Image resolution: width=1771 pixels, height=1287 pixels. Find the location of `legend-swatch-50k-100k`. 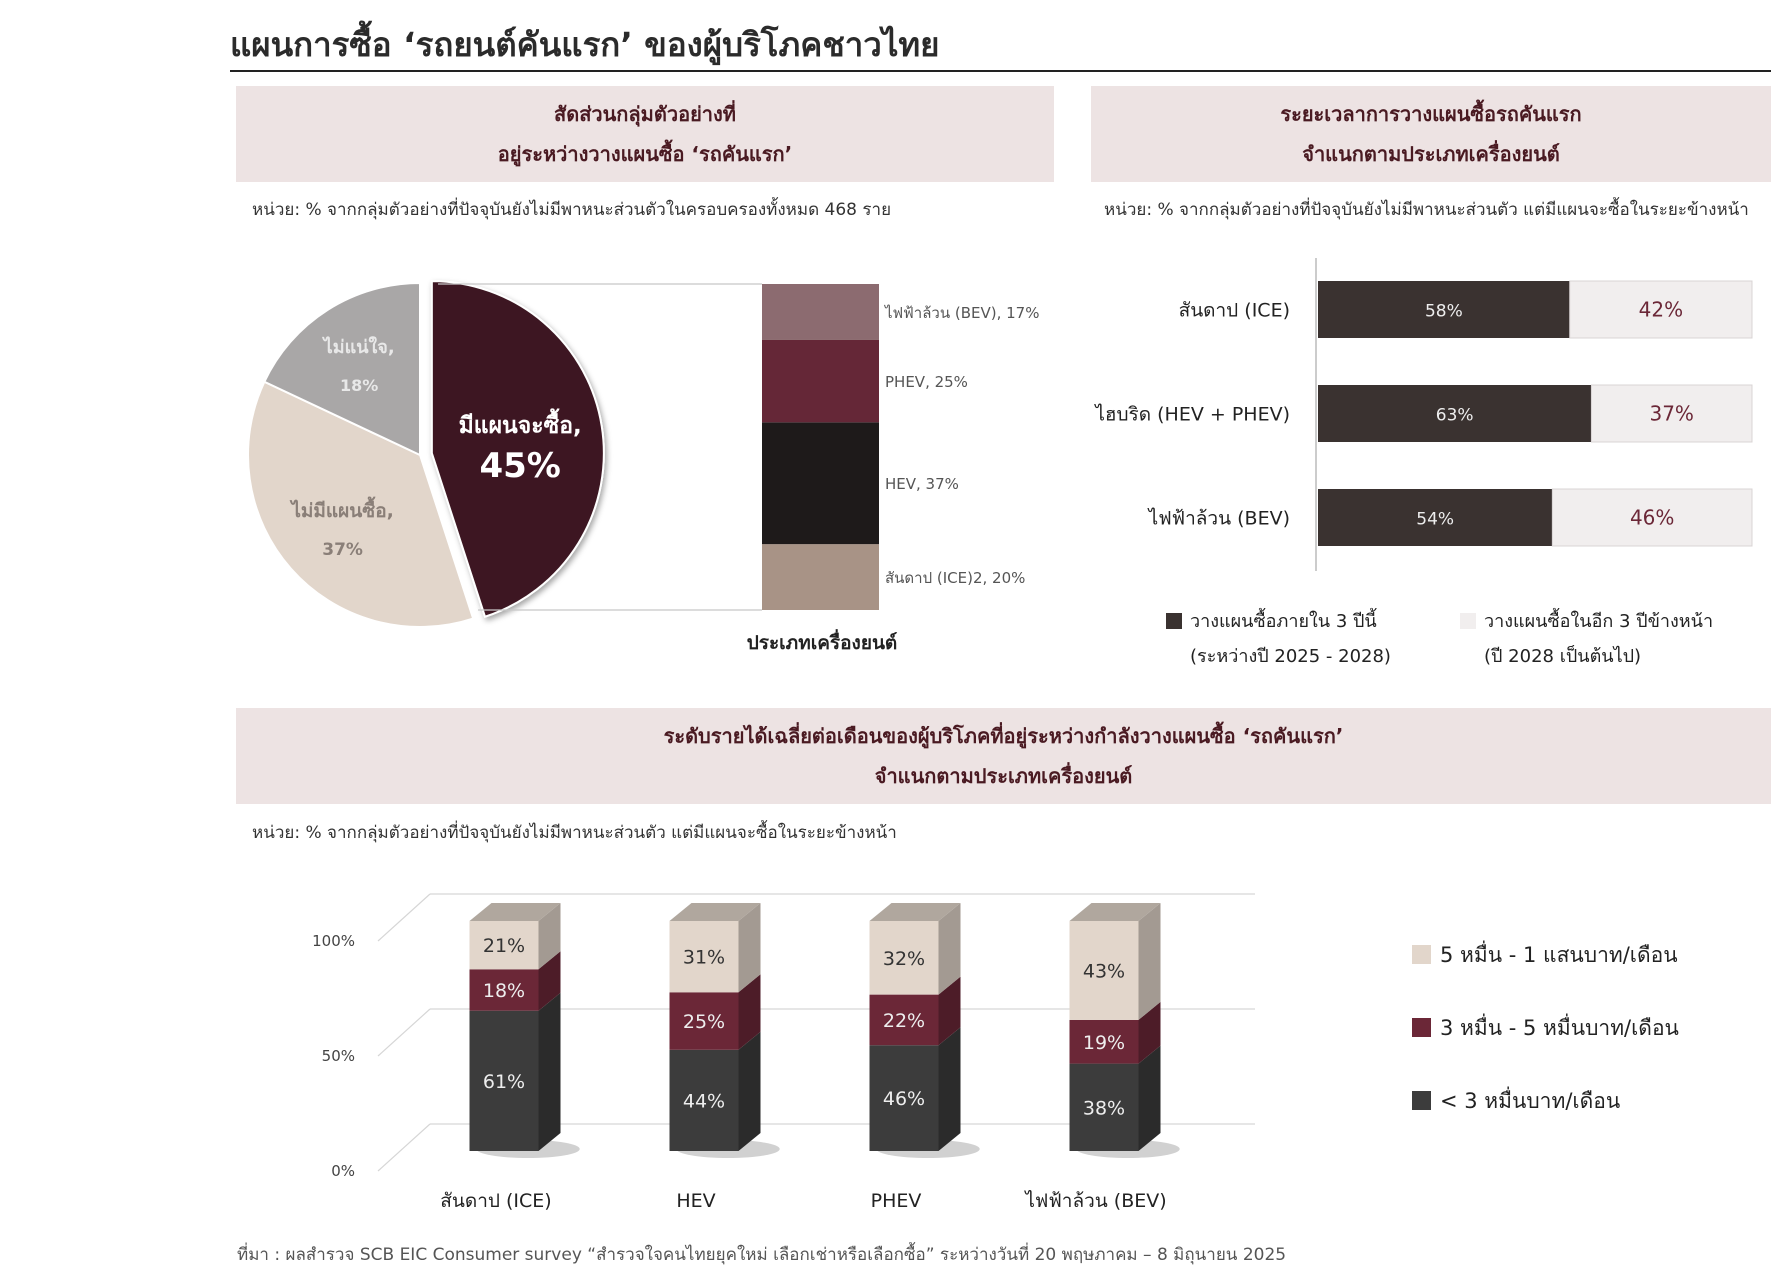

legend-swatch-50k-100k is located at coordinates (1421, 954).